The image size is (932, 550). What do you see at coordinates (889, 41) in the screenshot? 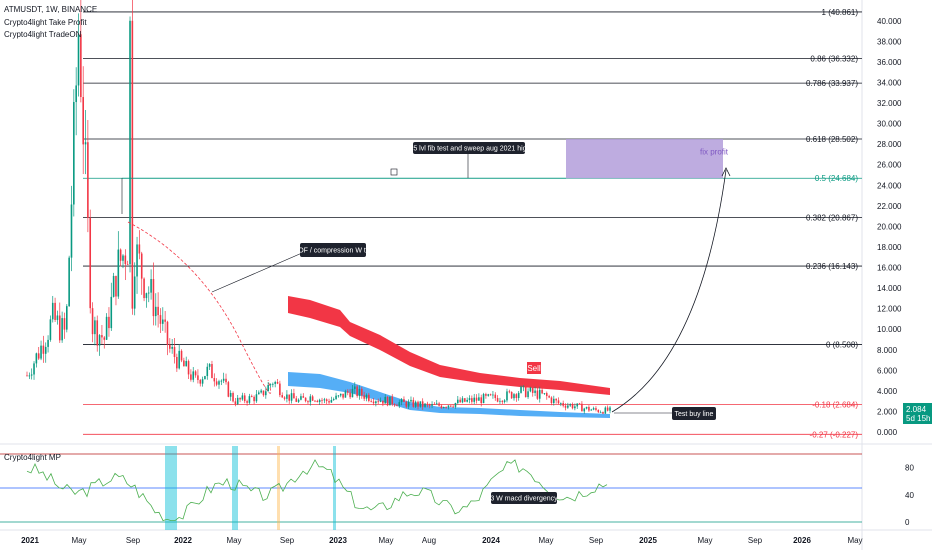
I see `price-tick: 38.000` at bounding box center [889, 41].